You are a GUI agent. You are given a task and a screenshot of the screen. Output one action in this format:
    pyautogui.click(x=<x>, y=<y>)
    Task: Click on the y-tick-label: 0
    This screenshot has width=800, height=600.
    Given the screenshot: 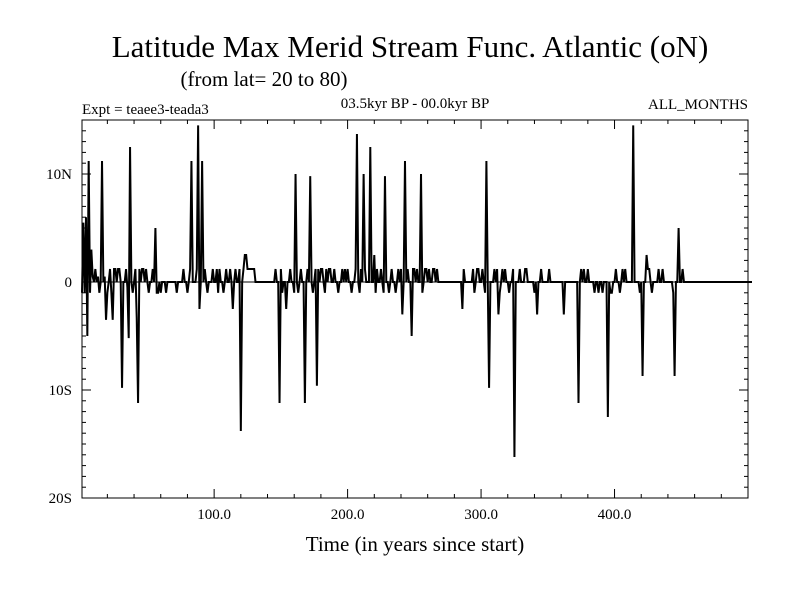 What is the action you would take?
    pyautogui.click(x=69, y=283)
    